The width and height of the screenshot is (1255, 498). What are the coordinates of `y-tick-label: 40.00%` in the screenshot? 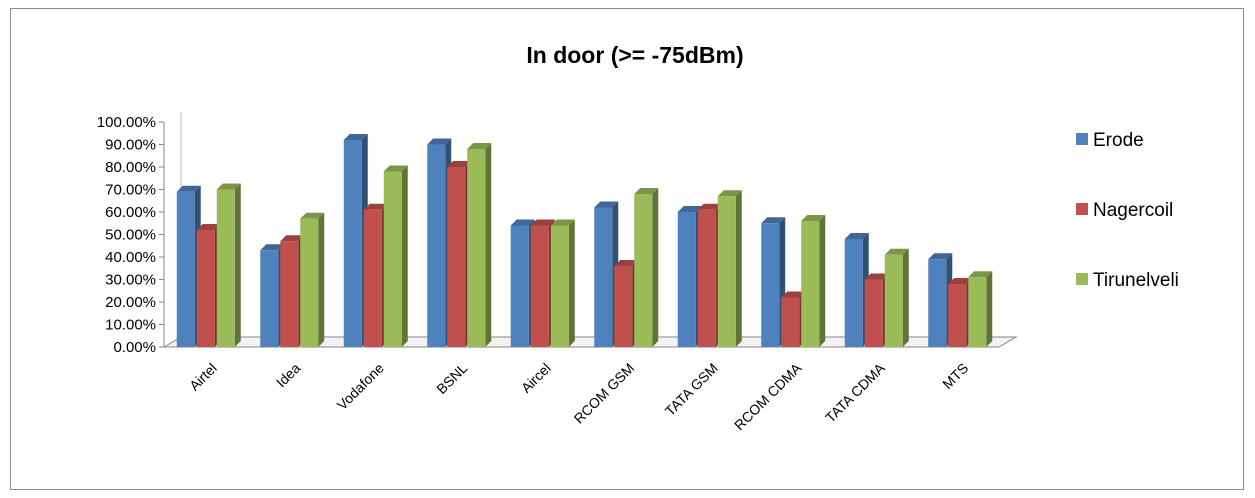 It's located at (130, 257).